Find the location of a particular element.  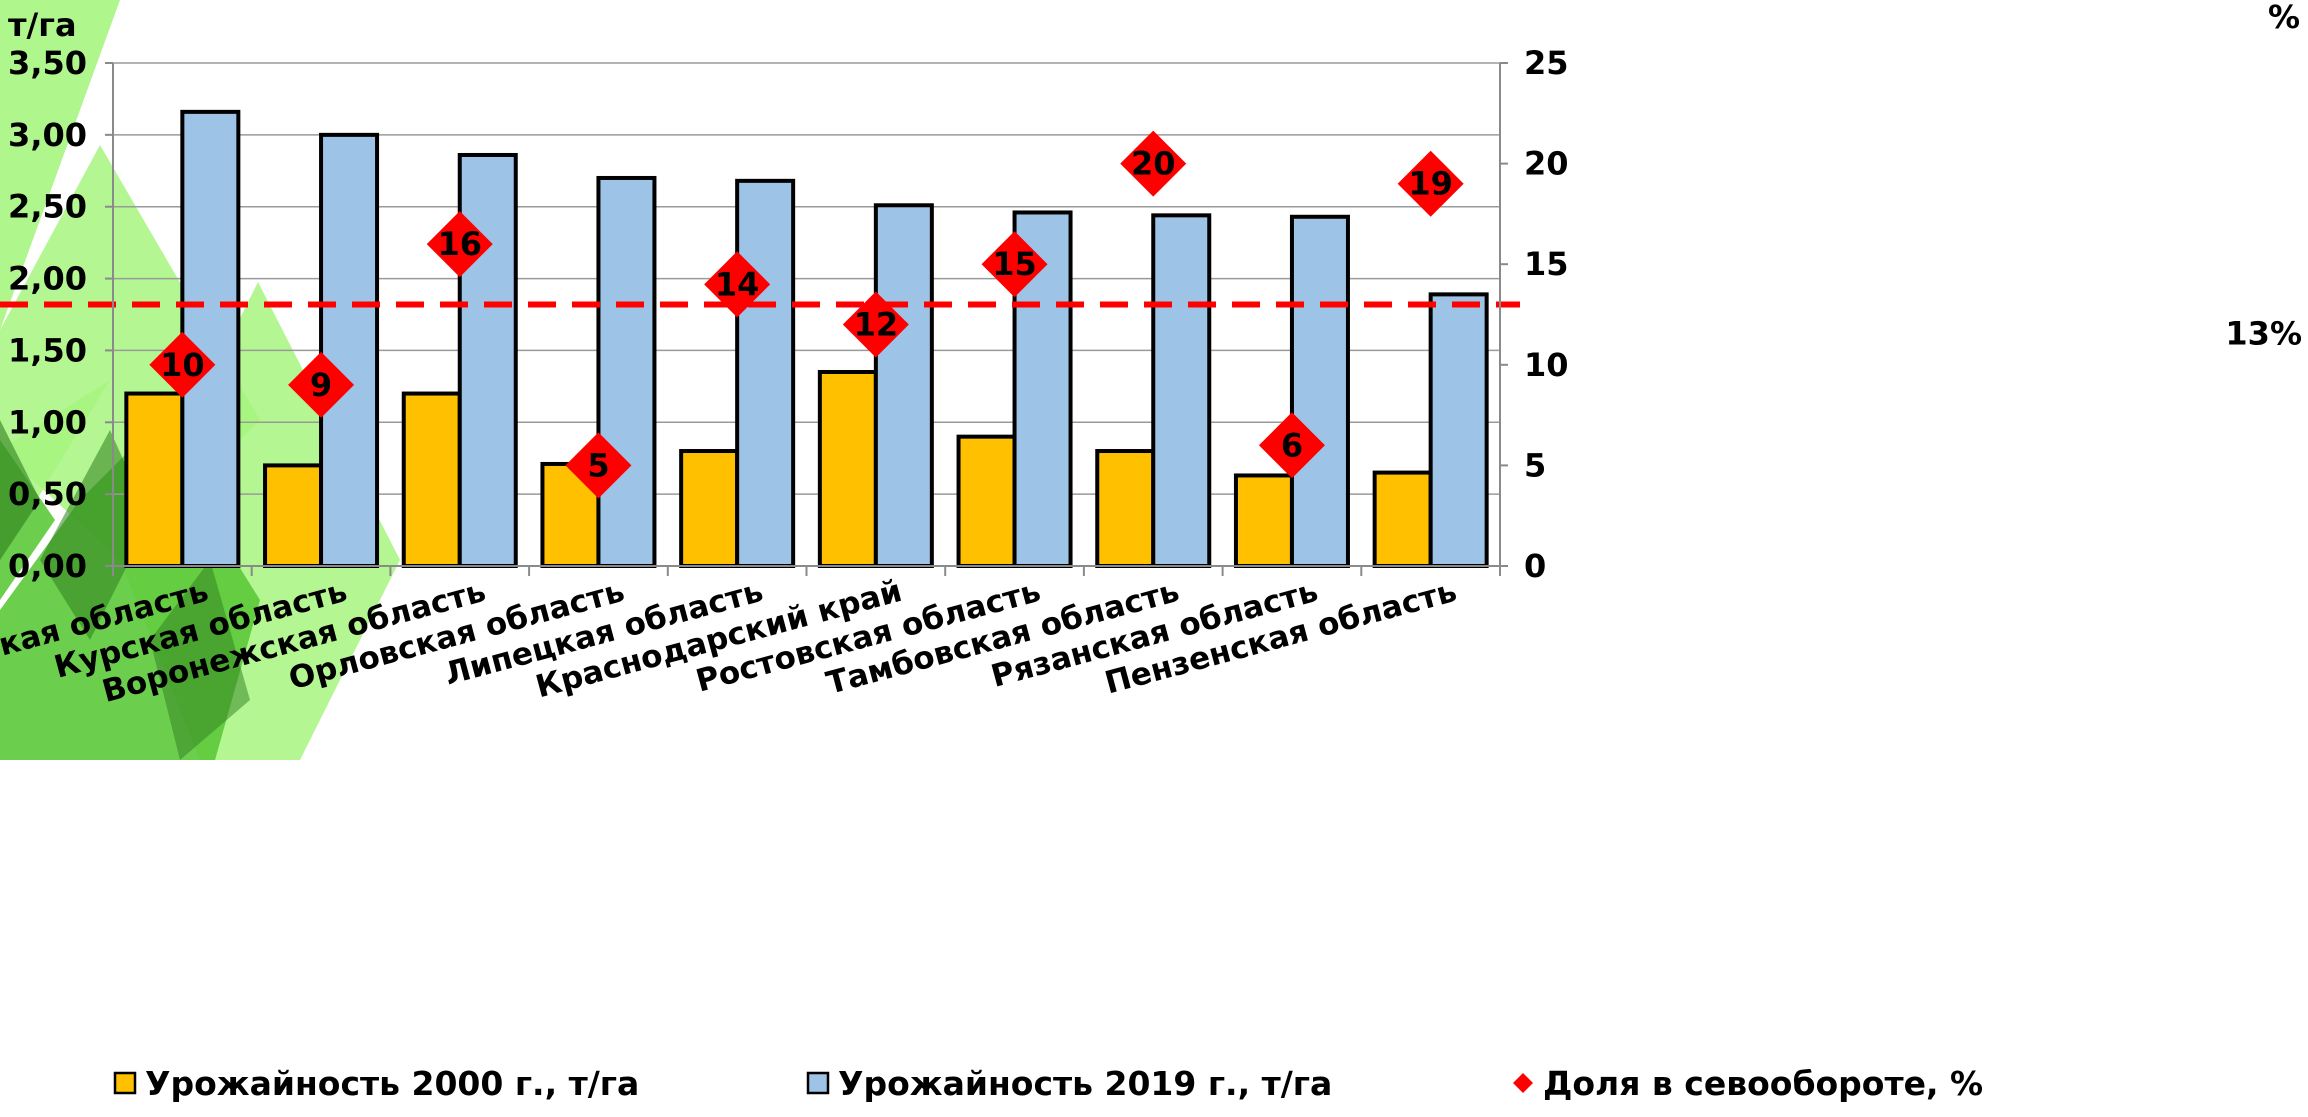

legend-label: Доля в севообороте, % is located at coordinates (1763, 1083).